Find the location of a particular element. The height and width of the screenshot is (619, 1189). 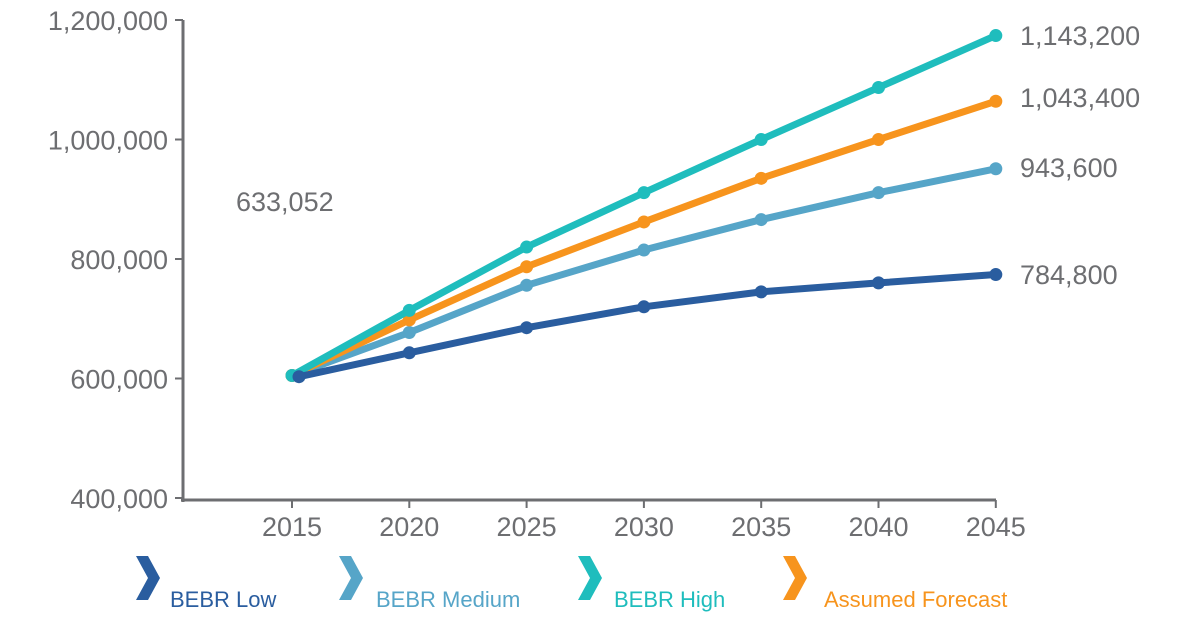

data-point-bebr-medium-2040 is located at coordinates (878, 193).